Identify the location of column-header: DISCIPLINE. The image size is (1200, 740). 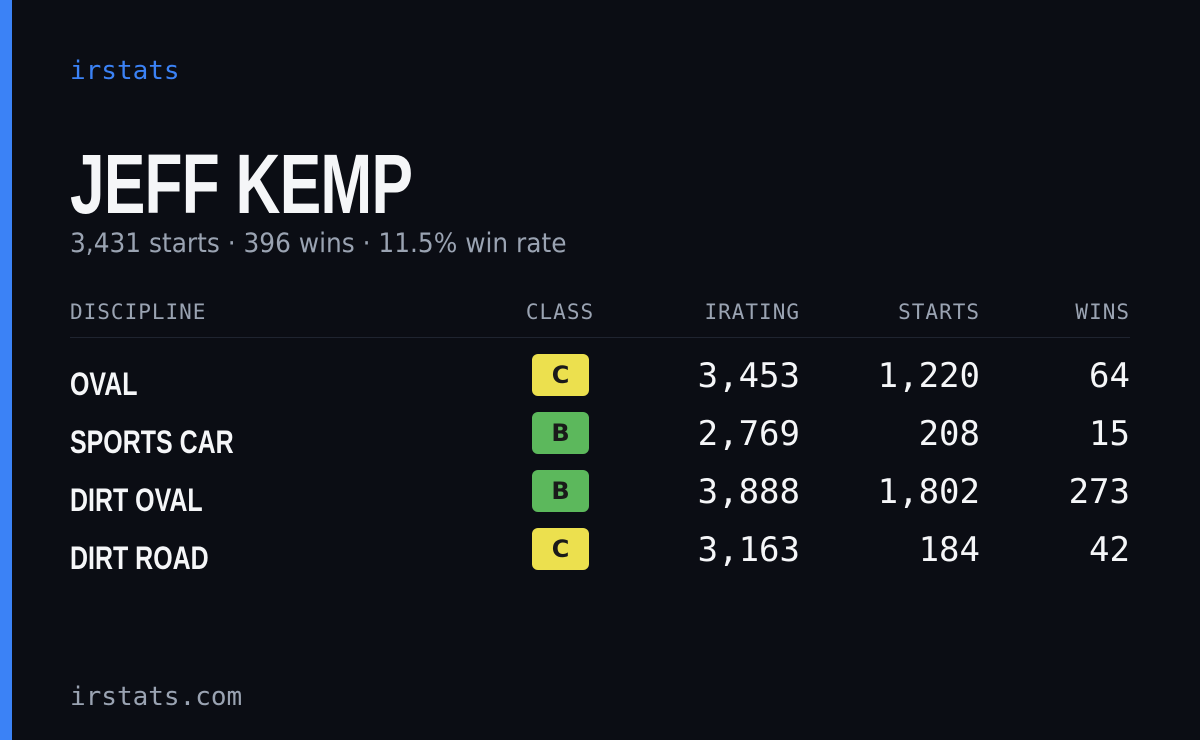
(138, 312).